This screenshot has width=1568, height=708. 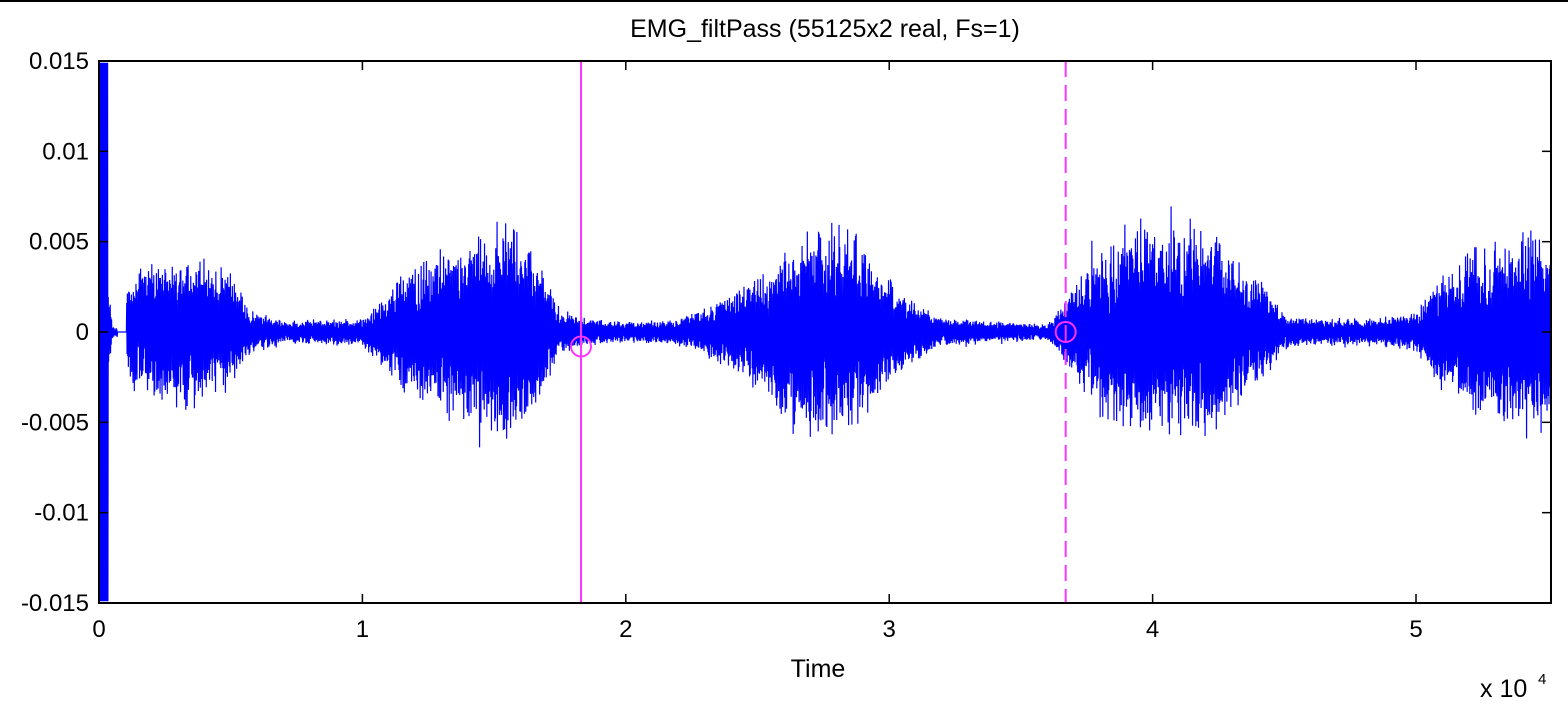 What do you see at coordinates (55, 603) in the screenshot?
I see `y-tick-label: -0.015` at bounding box center [55, 603].